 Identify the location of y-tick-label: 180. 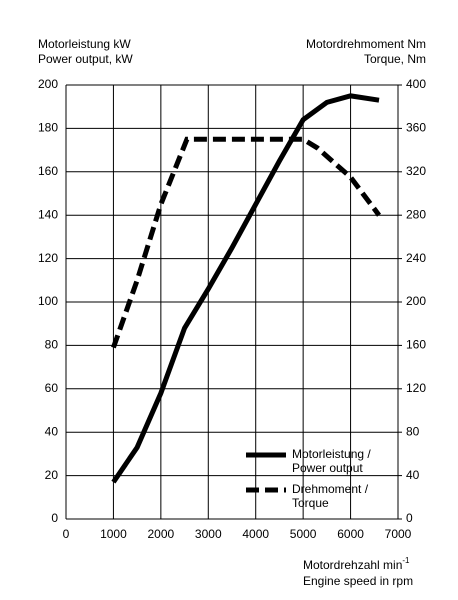
(48, 128).